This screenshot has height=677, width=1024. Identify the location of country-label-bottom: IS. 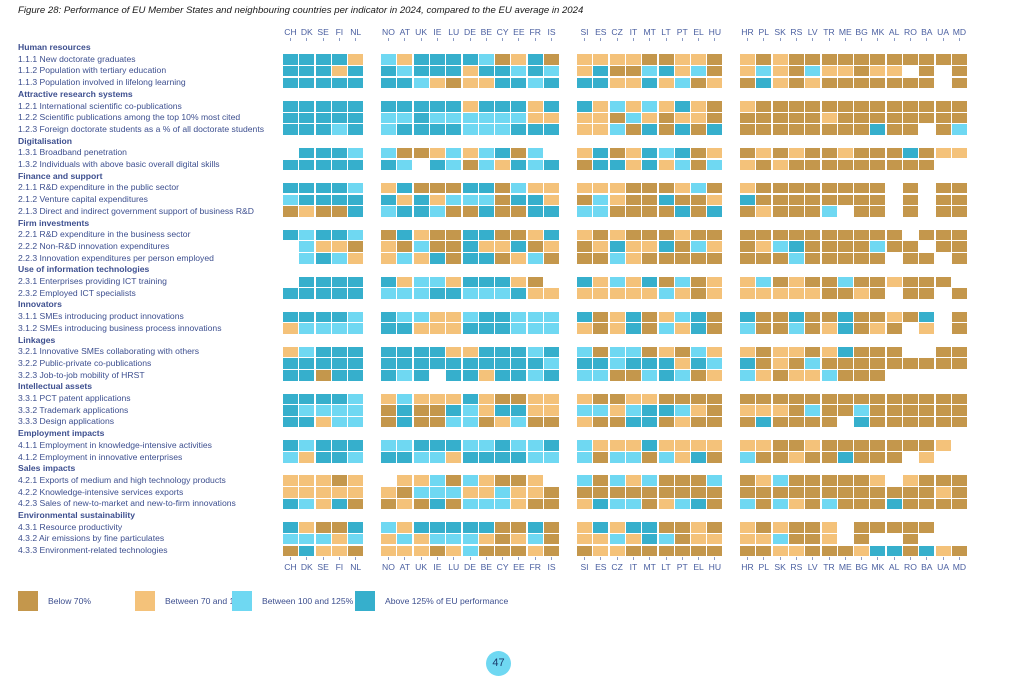
(551, 567).